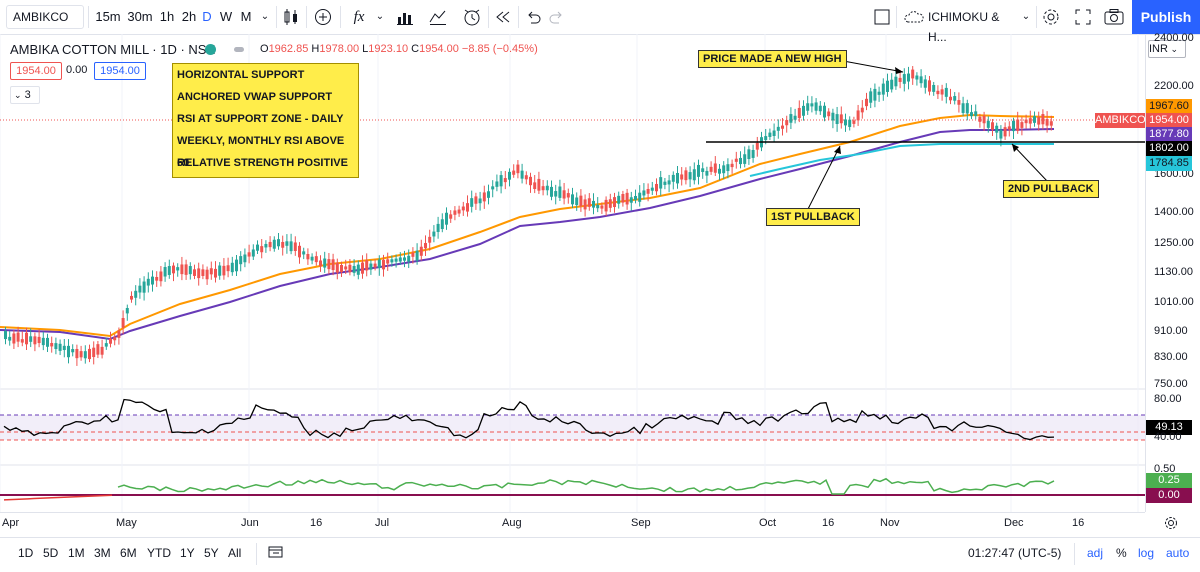 This screenshot has height=572, width=1200. I want to click on price-tick: 1600.00, so click(1174, 174).